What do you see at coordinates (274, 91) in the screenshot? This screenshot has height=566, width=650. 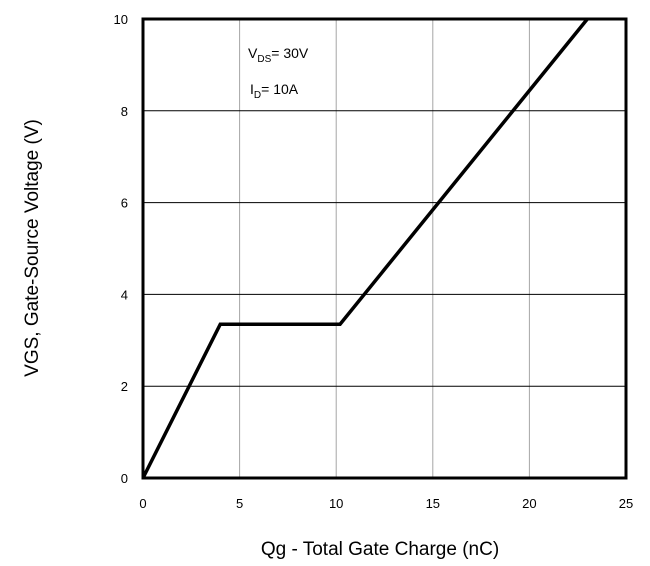 I see `annotation-id: ID= 10A` at bounding box center [274, 91].